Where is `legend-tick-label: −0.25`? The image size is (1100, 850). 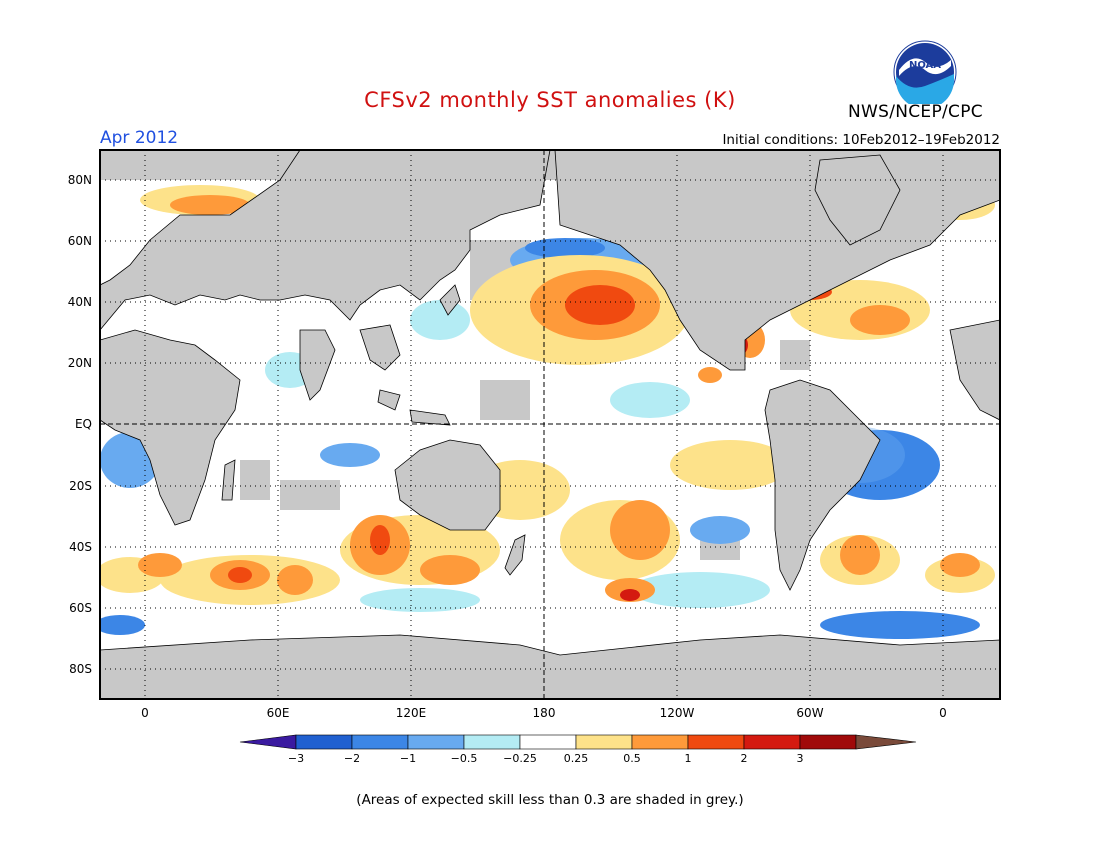 legend-tick-label: −0.25 is located at coordinates (520, 758).